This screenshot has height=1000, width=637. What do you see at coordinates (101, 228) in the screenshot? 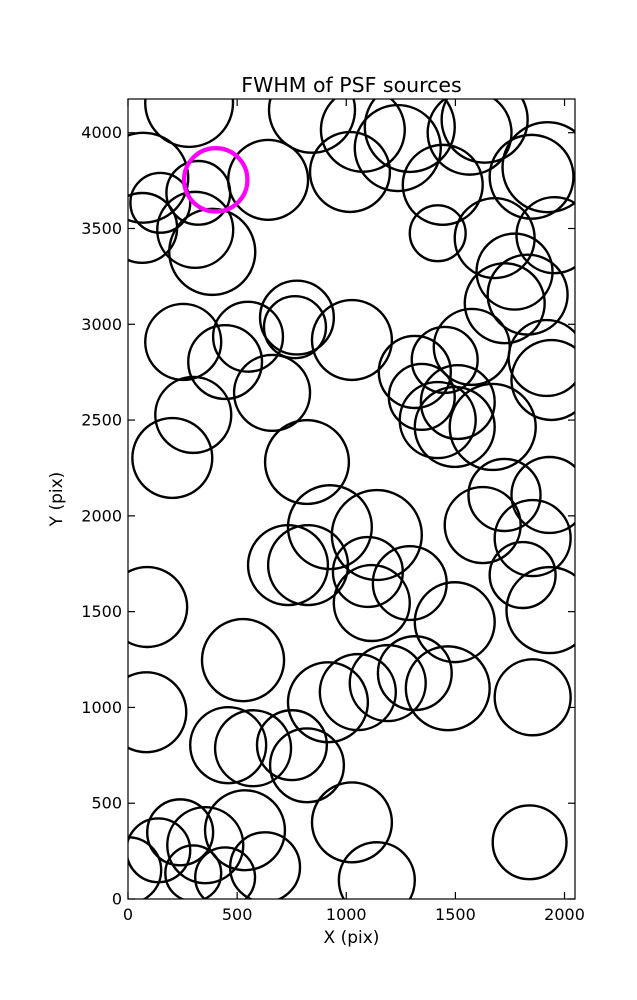
I see `y-tick-label: 3500` at bounding box center [101, 228].